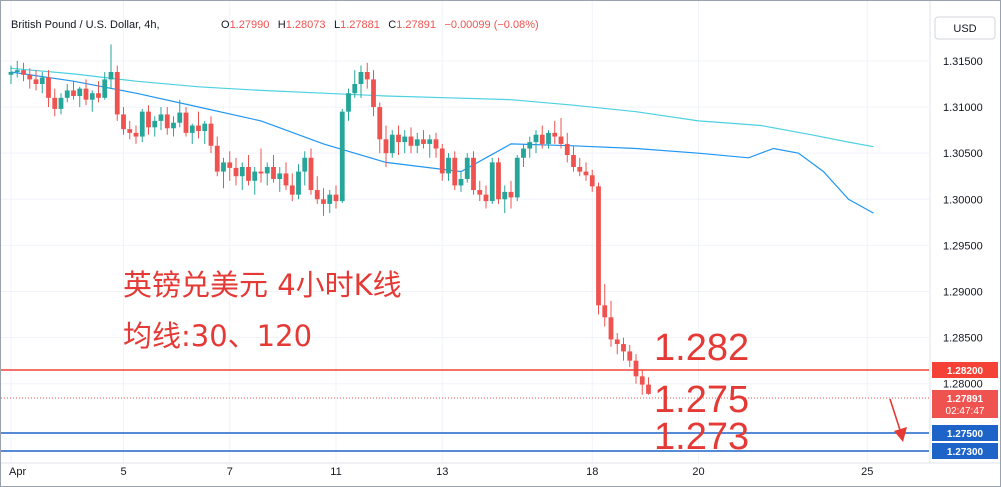 The height and width of the screenshot is (487, 1001). What do you see at coordinates (17, 472) in the screenshot?
I see `time-tick-label: Apr` at bounding box center [17, 472].